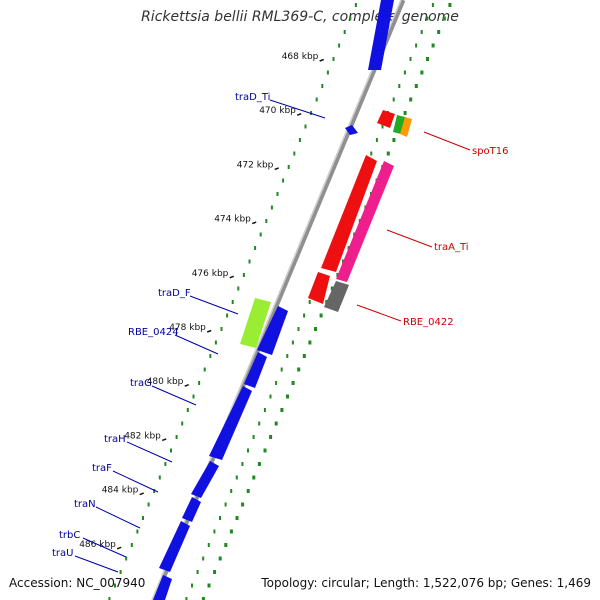  Describe the element at coordinates (77, 583) in the screenshot. I see `accession-text: Accession: NC_007940` at that location.